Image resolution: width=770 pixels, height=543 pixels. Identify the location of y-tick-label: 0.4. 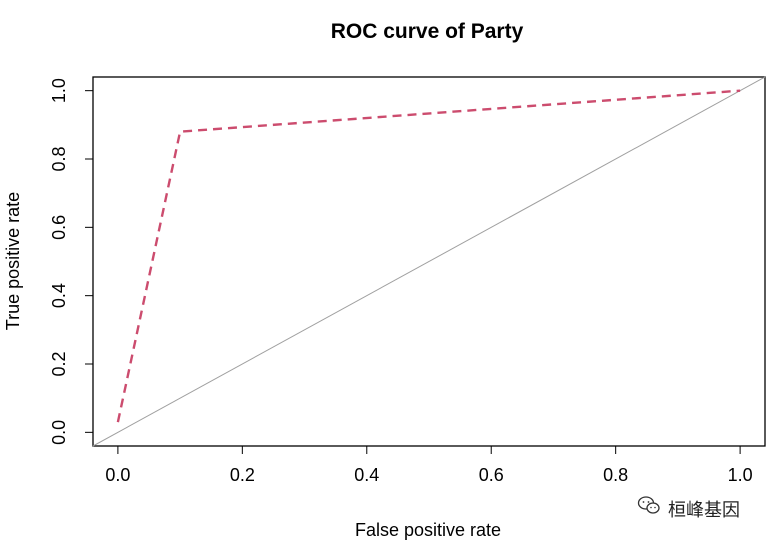
(59, 295).